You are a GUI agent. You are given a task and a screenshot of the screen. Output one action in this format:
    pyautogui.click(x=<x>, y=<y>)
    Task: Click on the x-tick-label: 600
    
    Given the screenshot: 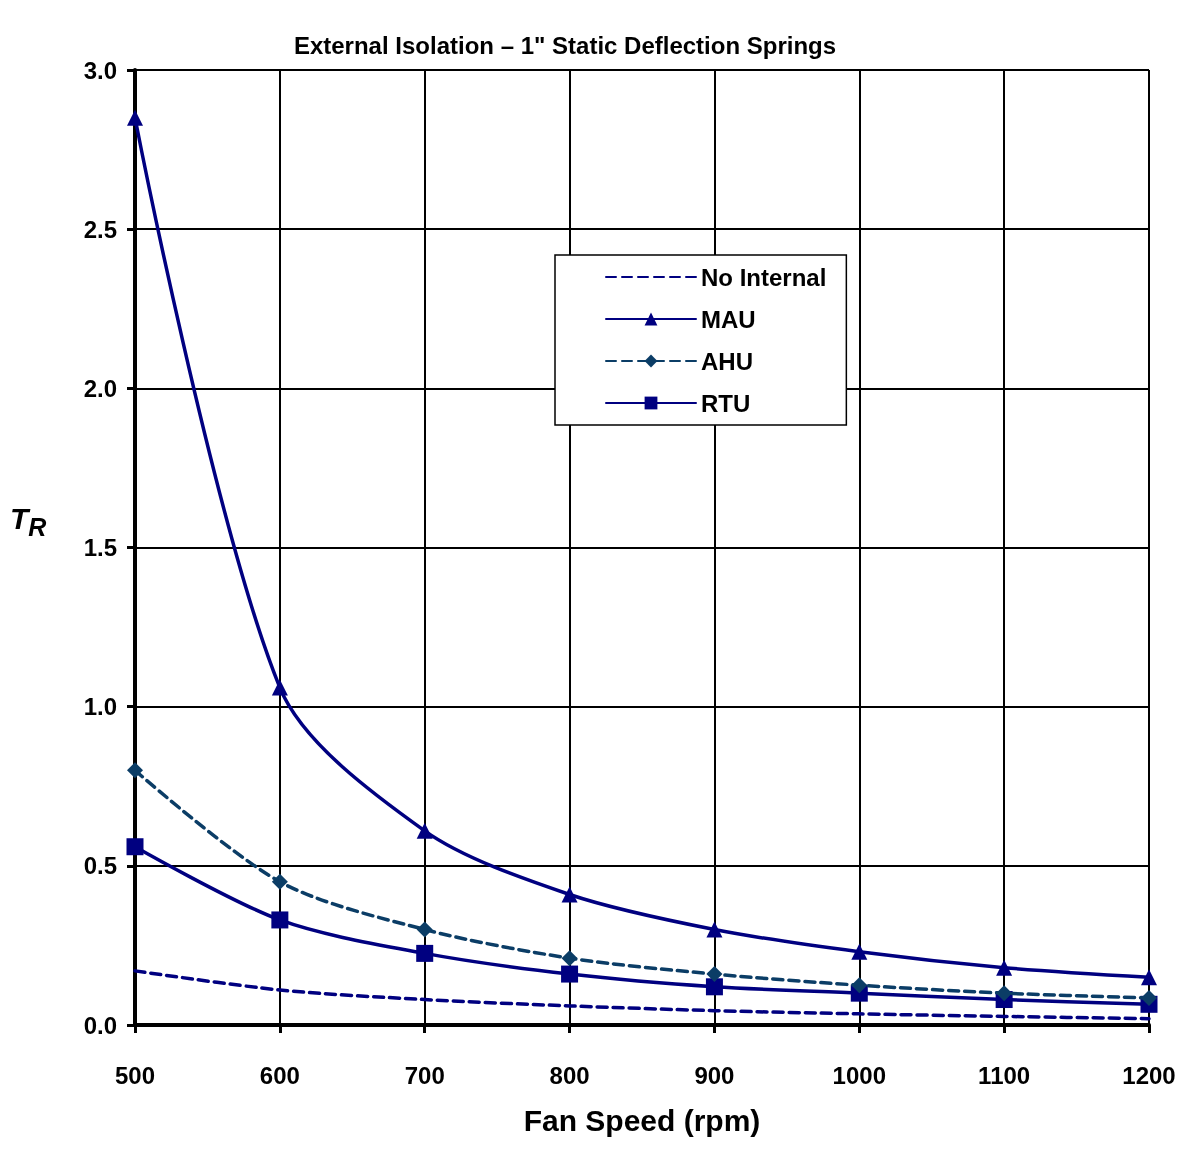 What is the action you would take?
    pyautogui.click(x=279, y=1075)
    